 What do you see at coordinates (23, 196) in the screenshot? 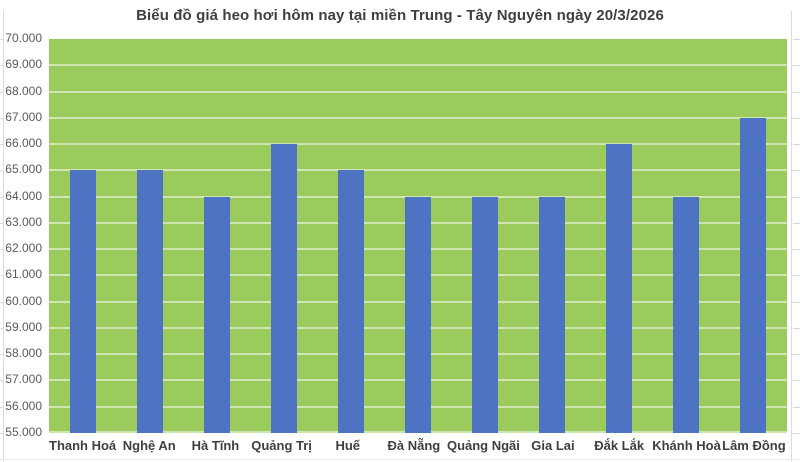
I see `y-tick-label: 64.000` at bounding box center [23, 196].